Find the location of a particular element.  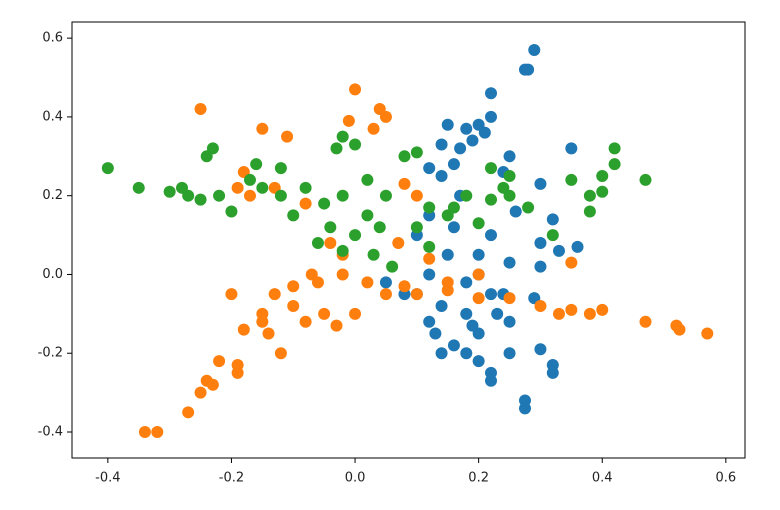

x-tick-label: 0.0 is located at coordinates (355, 478).